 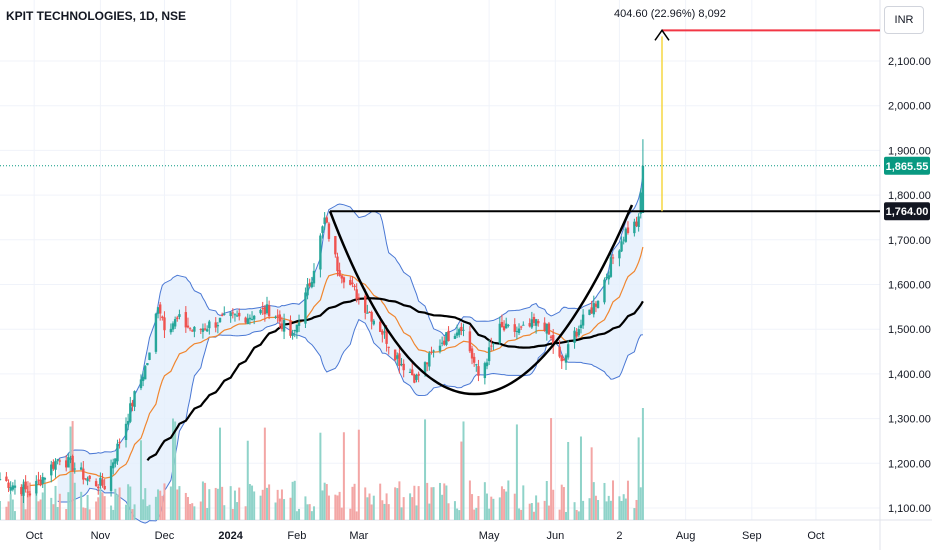 I want to click on x-tick-label: 2024, so click(x=230, y=536).